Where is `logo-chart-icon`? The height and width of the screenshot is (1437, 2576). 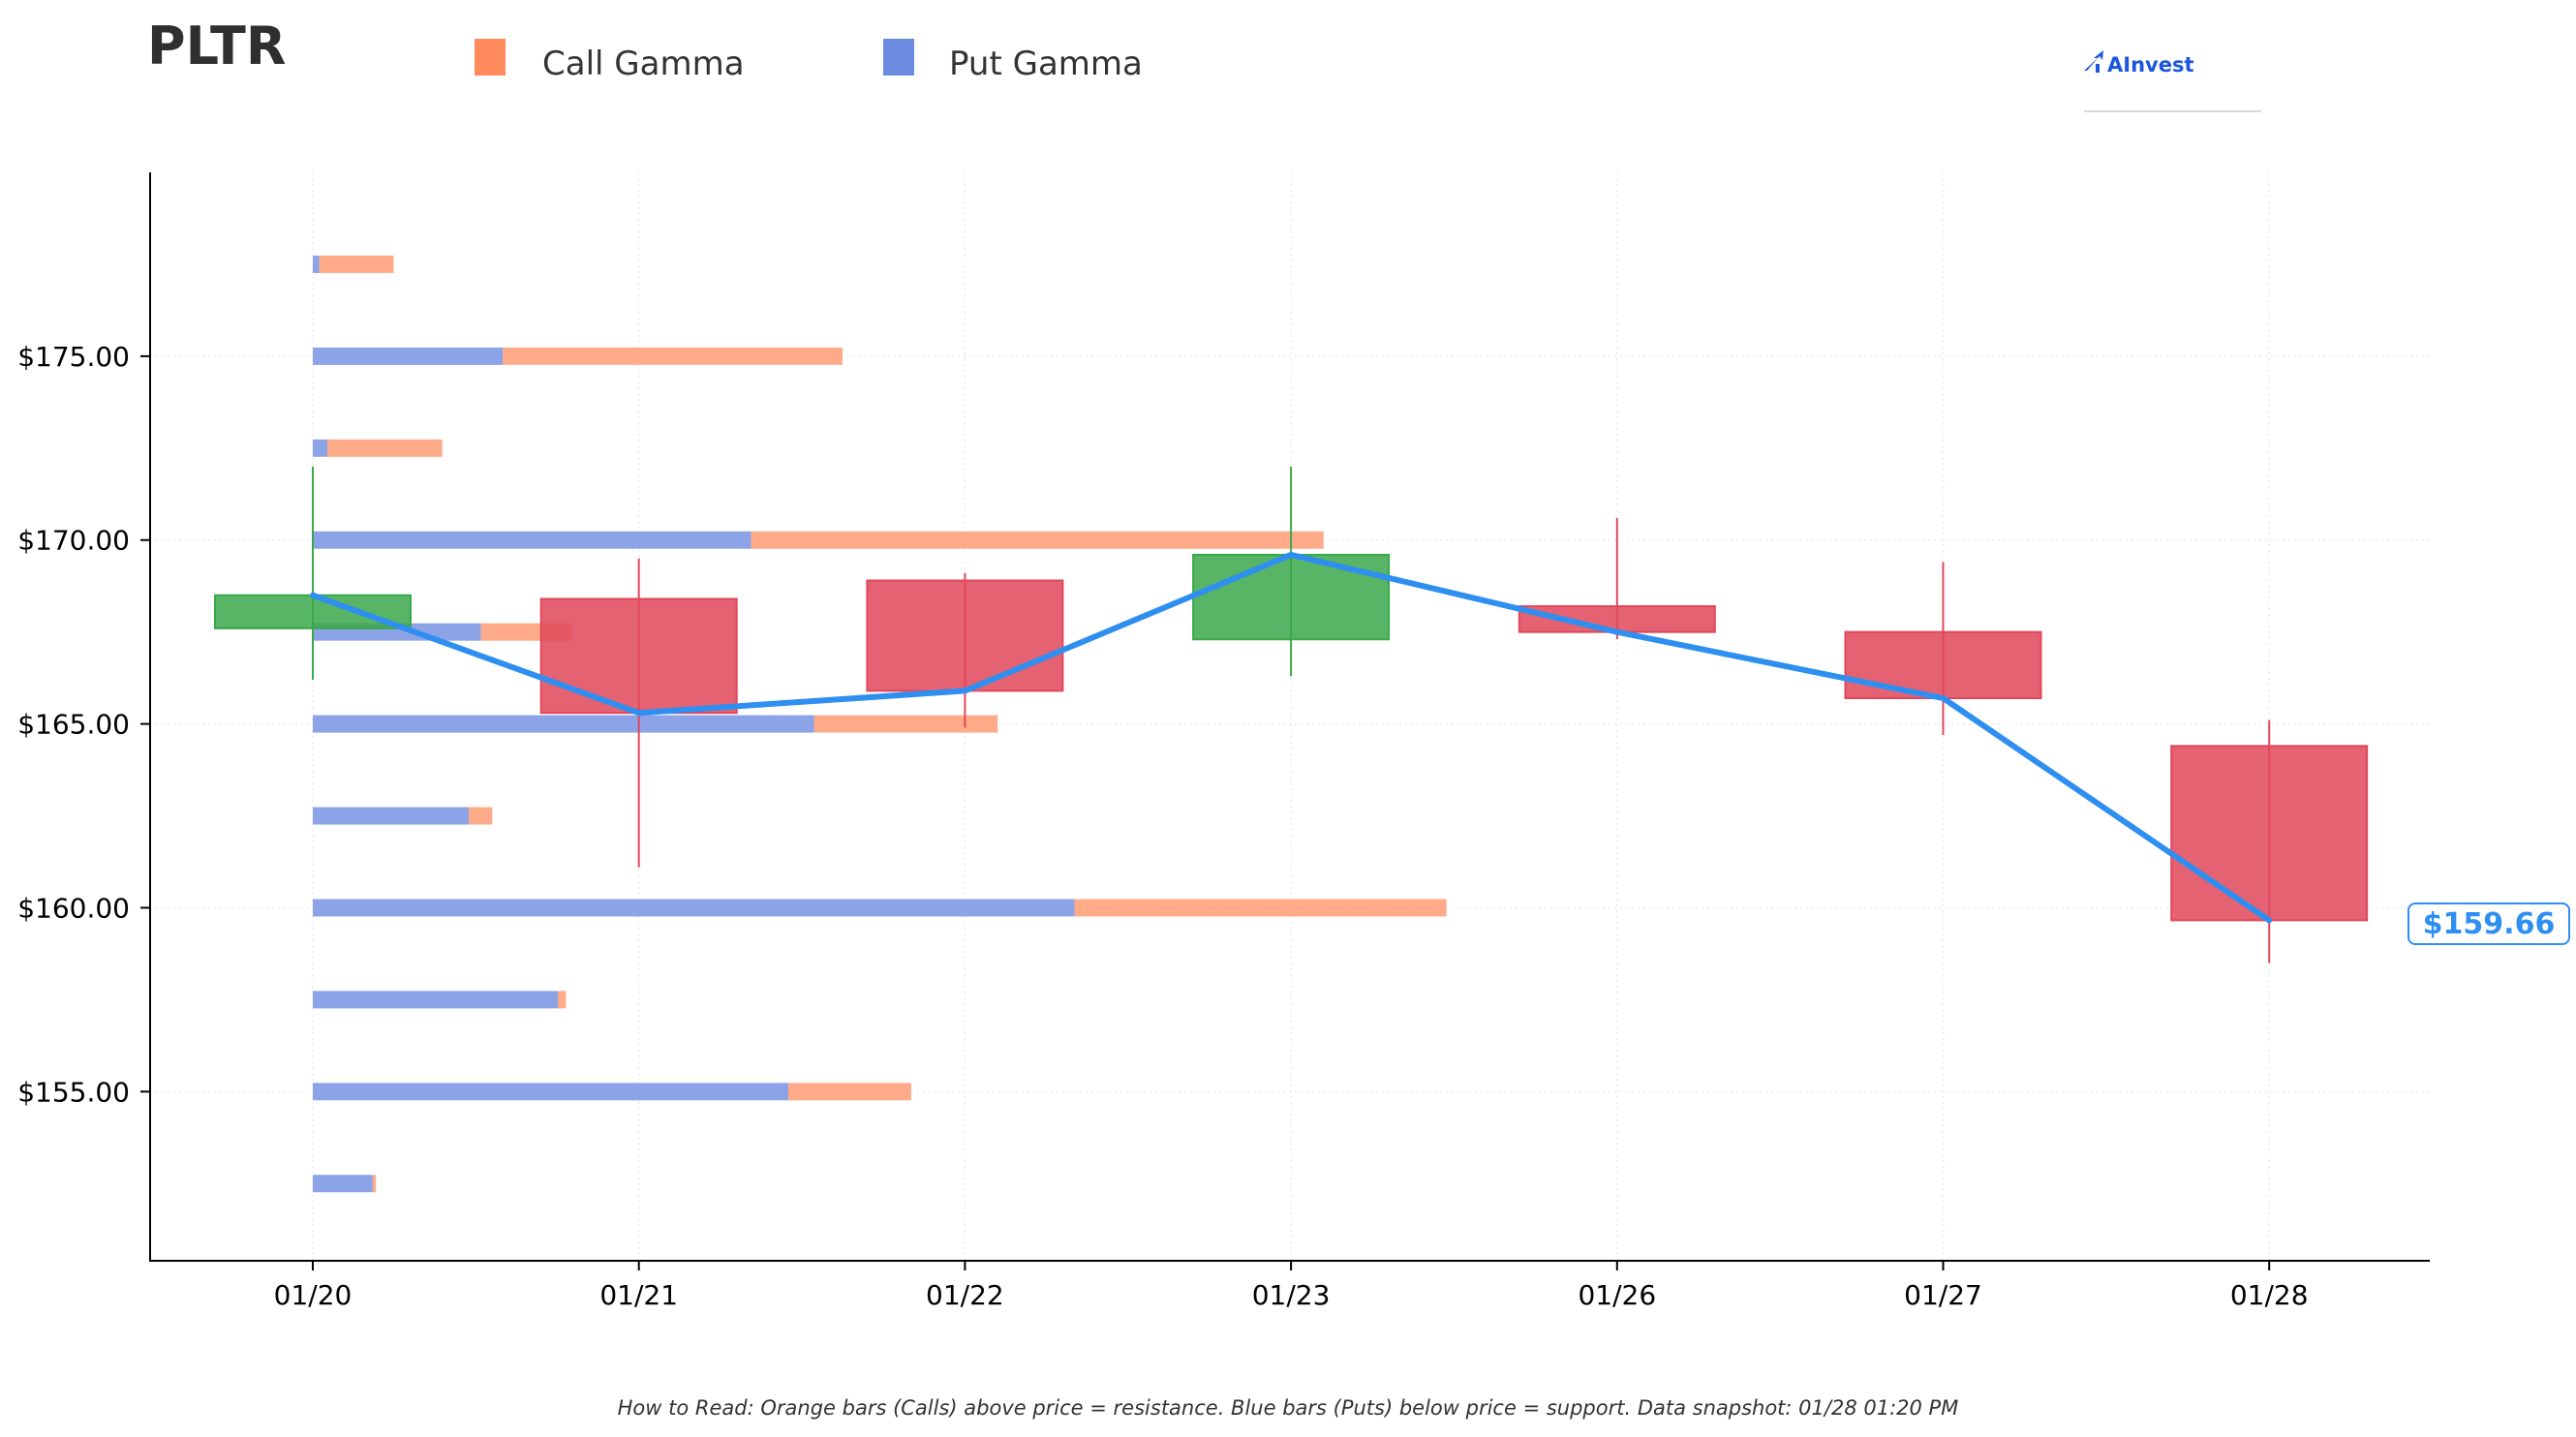 logo-chart-icon is located at coordinates (2093, 61).